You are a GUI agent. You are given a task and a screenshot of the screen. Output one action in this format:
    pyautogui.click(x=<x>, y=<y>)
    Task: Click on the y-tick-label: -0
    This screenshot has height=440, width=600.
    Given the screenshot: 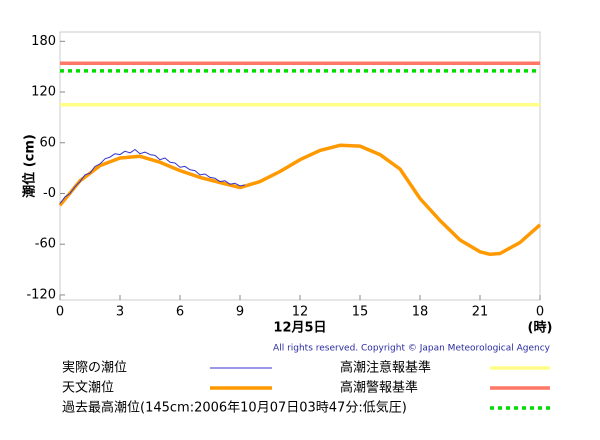 What is the action you would take?
    pyautogui.click(x=49, y=193)
    